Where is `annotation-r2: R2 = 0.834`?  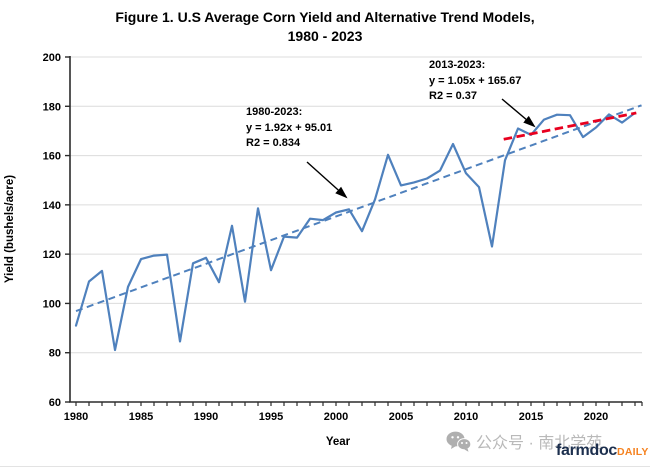
annotation-r2: R2 = 0.834 is located at coordinates (273, 143).